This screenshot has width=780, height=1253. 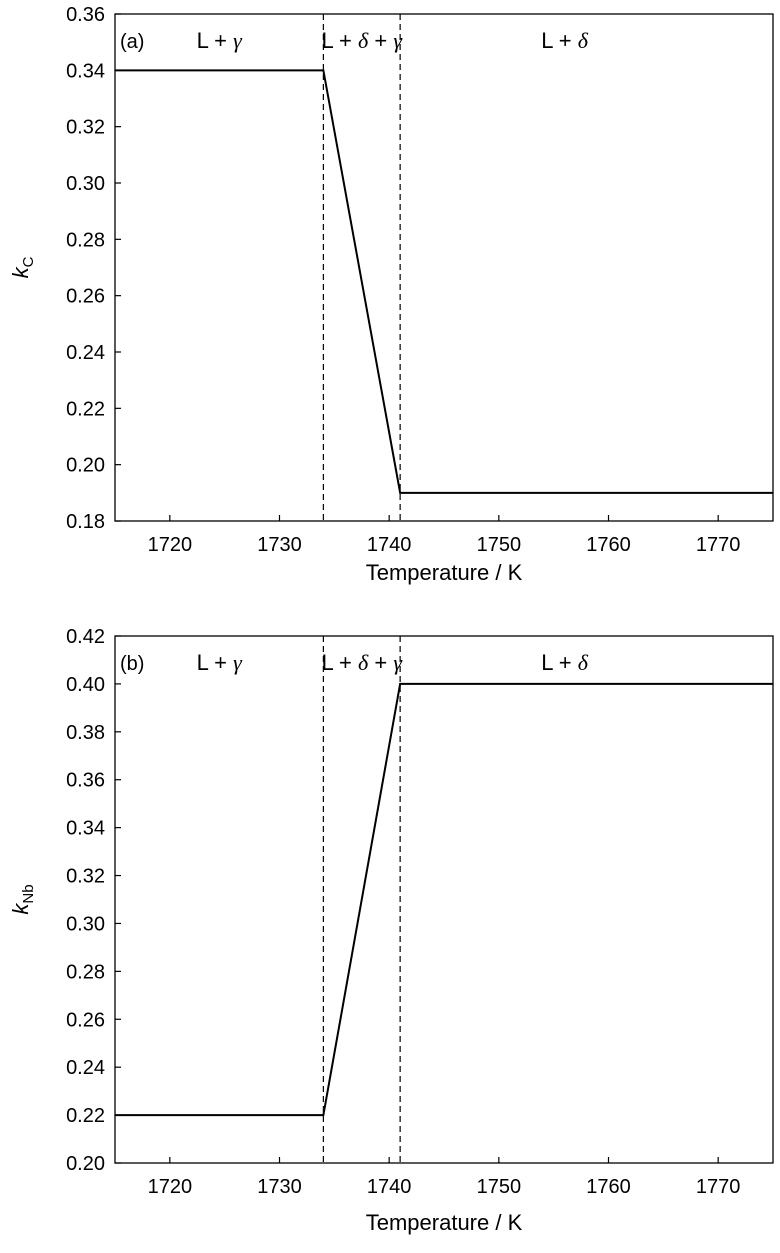 I want to click on y-axis-label: kC, so click(x=22, y=267).